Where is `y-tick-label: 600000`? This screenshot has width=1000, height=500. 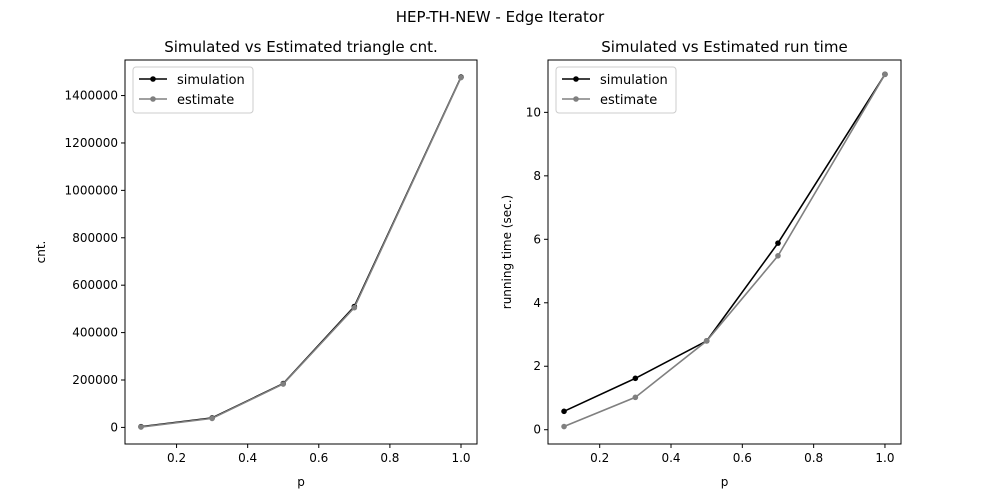 y-tick-label: 600000 is located at coordinates (95, 285).